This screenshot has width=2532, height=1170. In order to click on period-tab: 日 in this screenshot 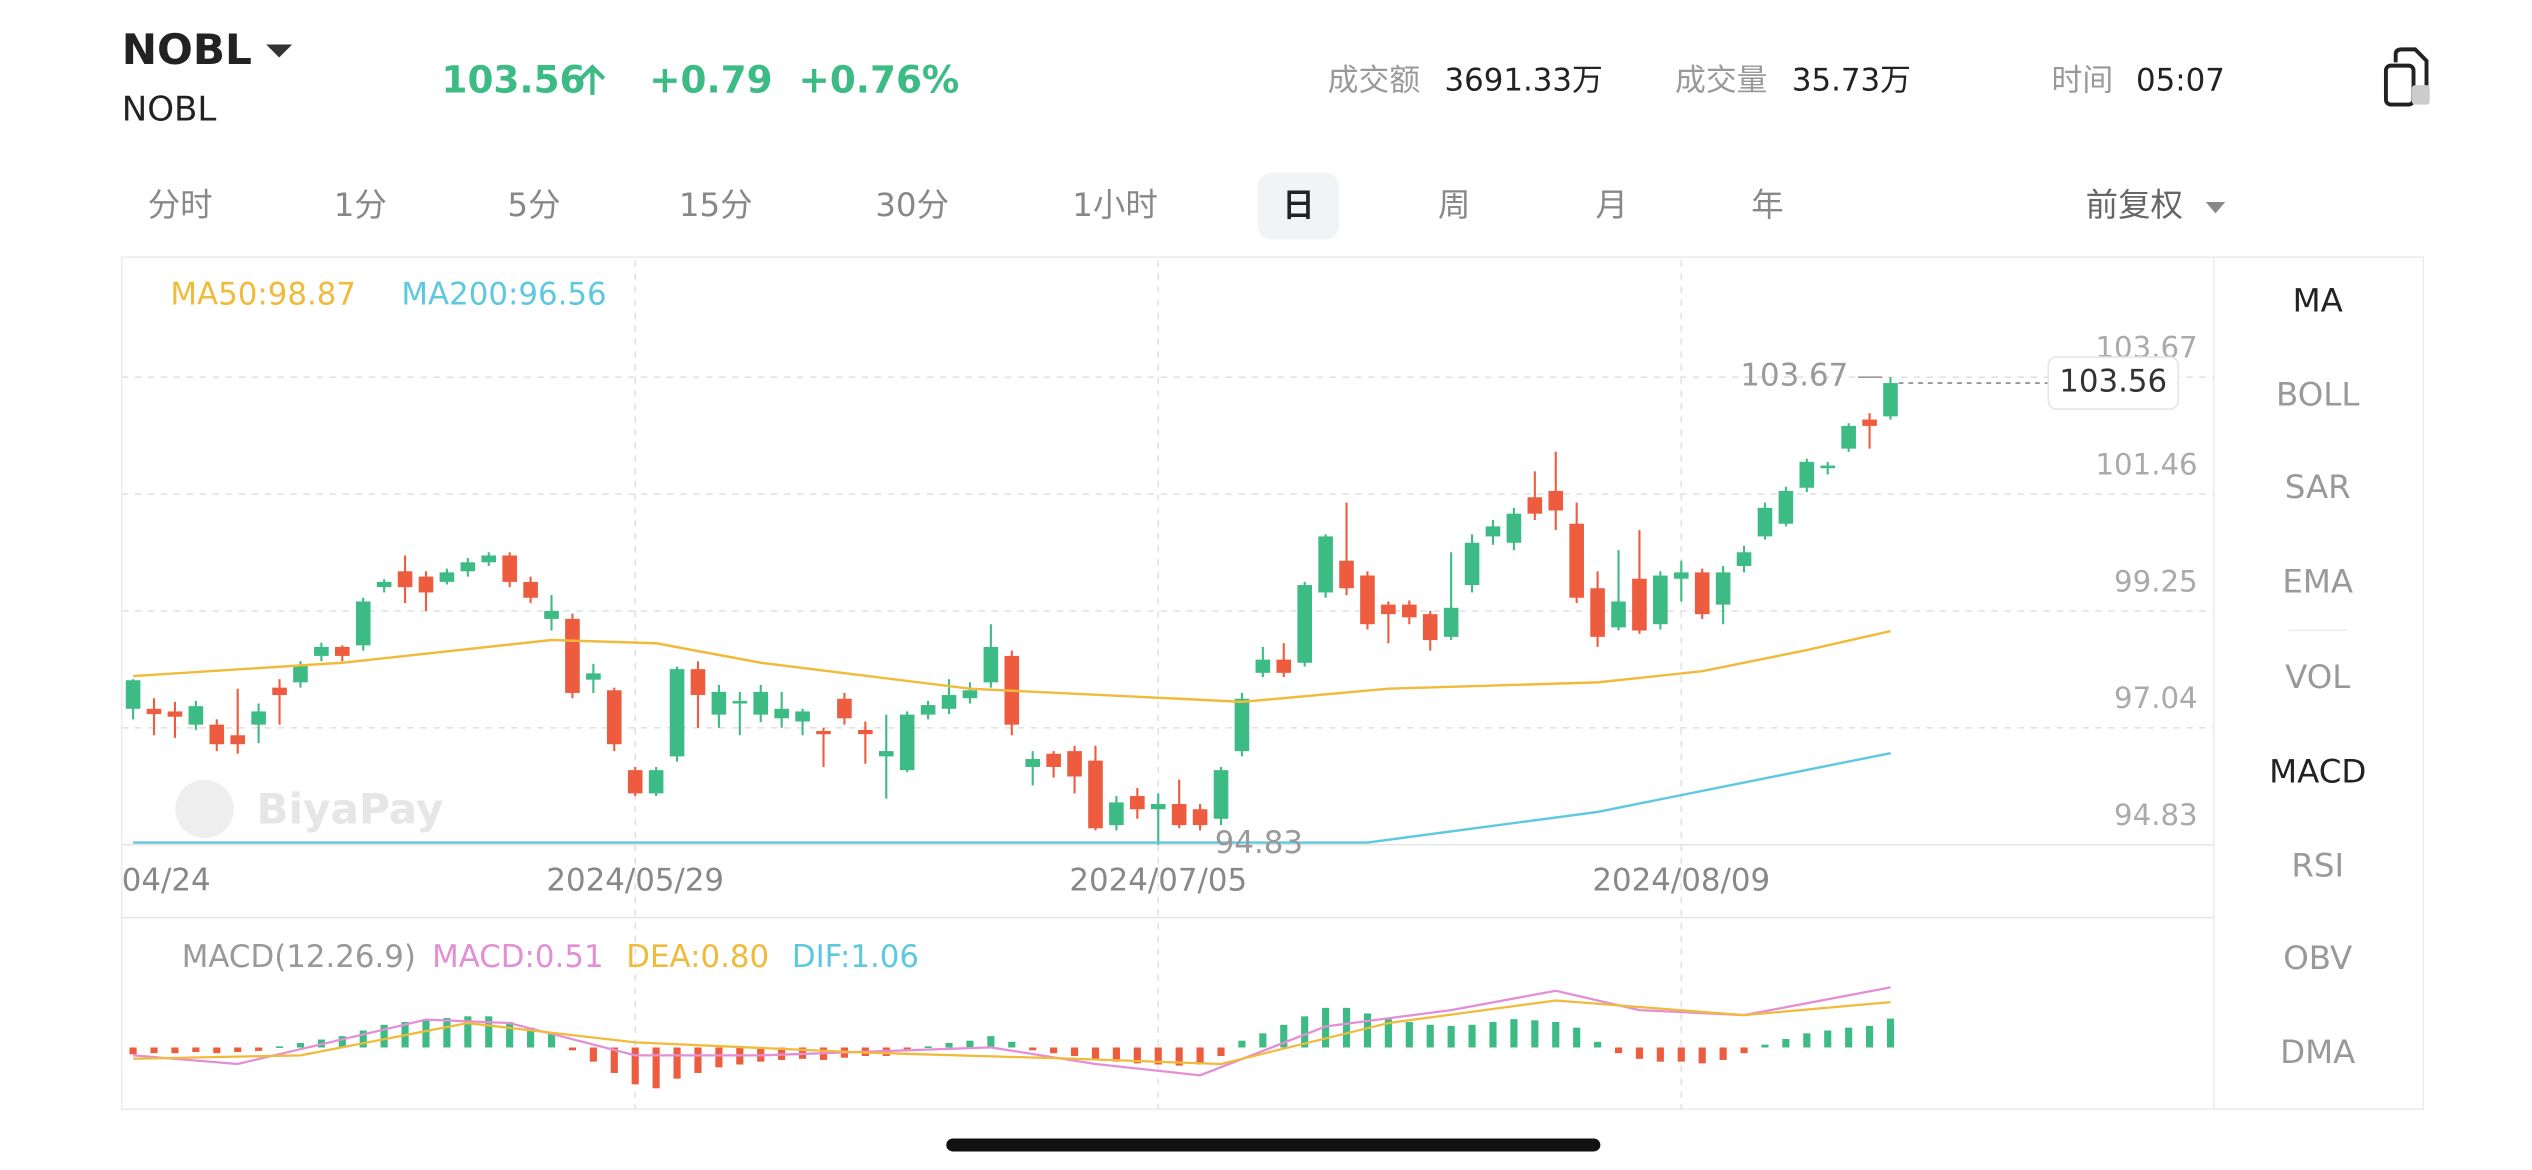, I will do `click(1298, 205)`.